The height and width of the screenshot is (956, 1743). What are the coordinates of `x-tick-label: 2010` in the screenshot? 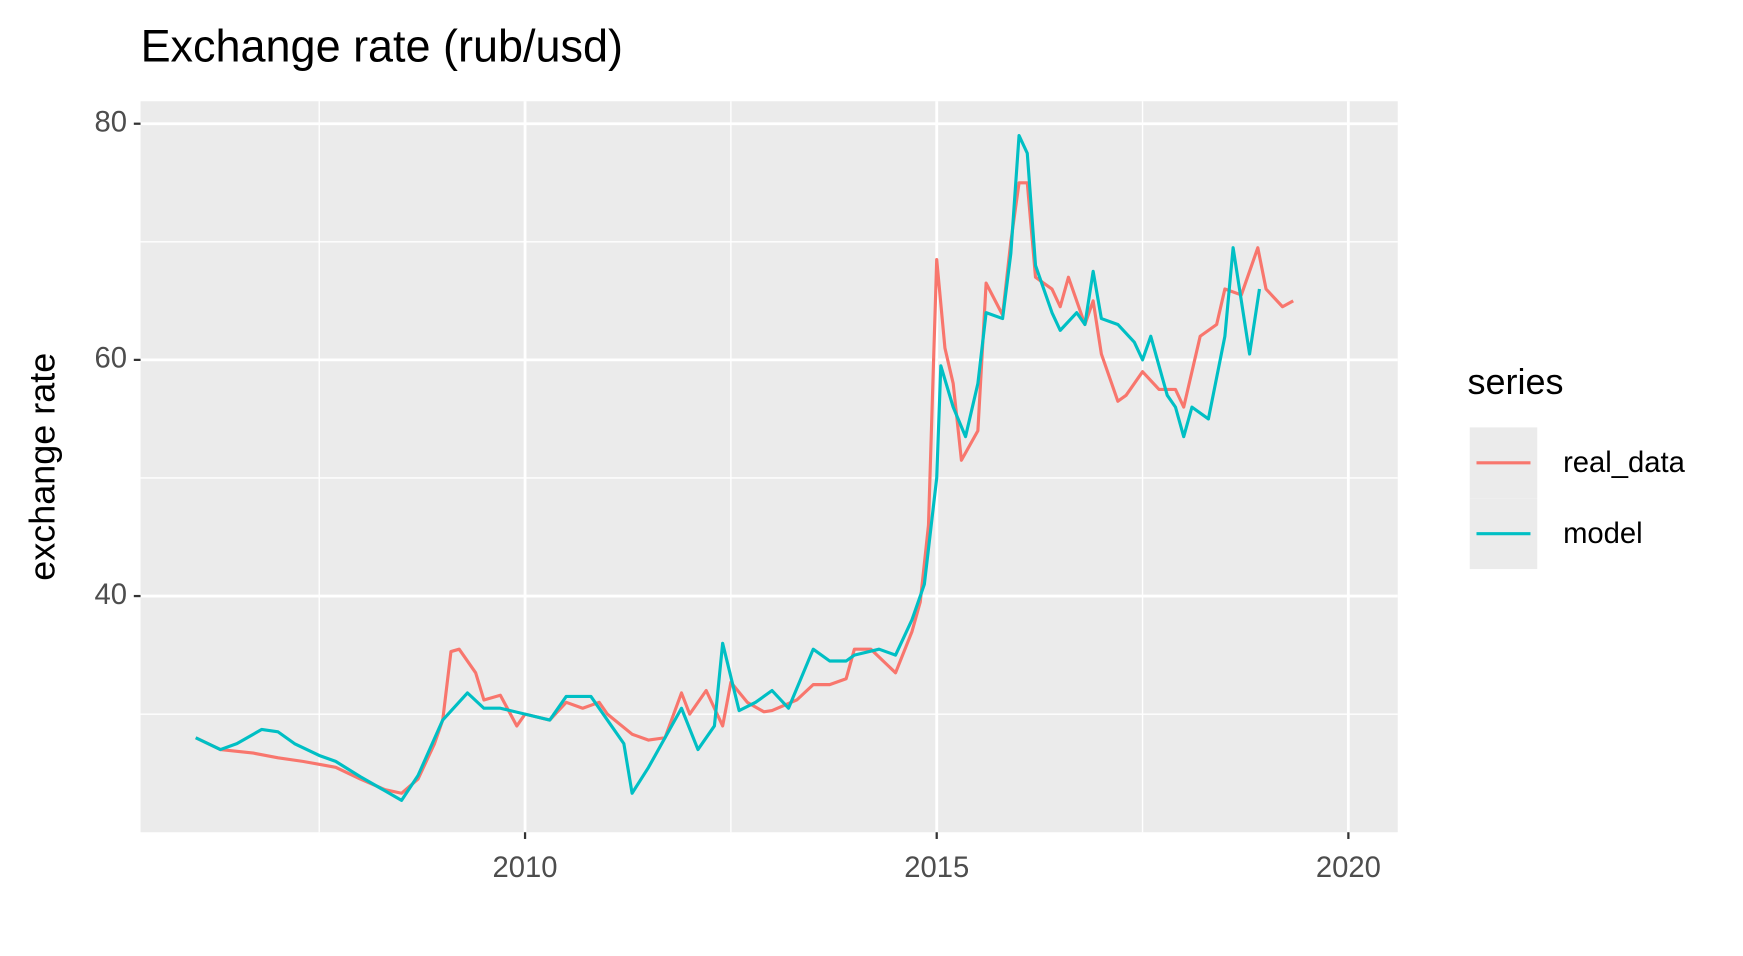 It's located at (525, 868).